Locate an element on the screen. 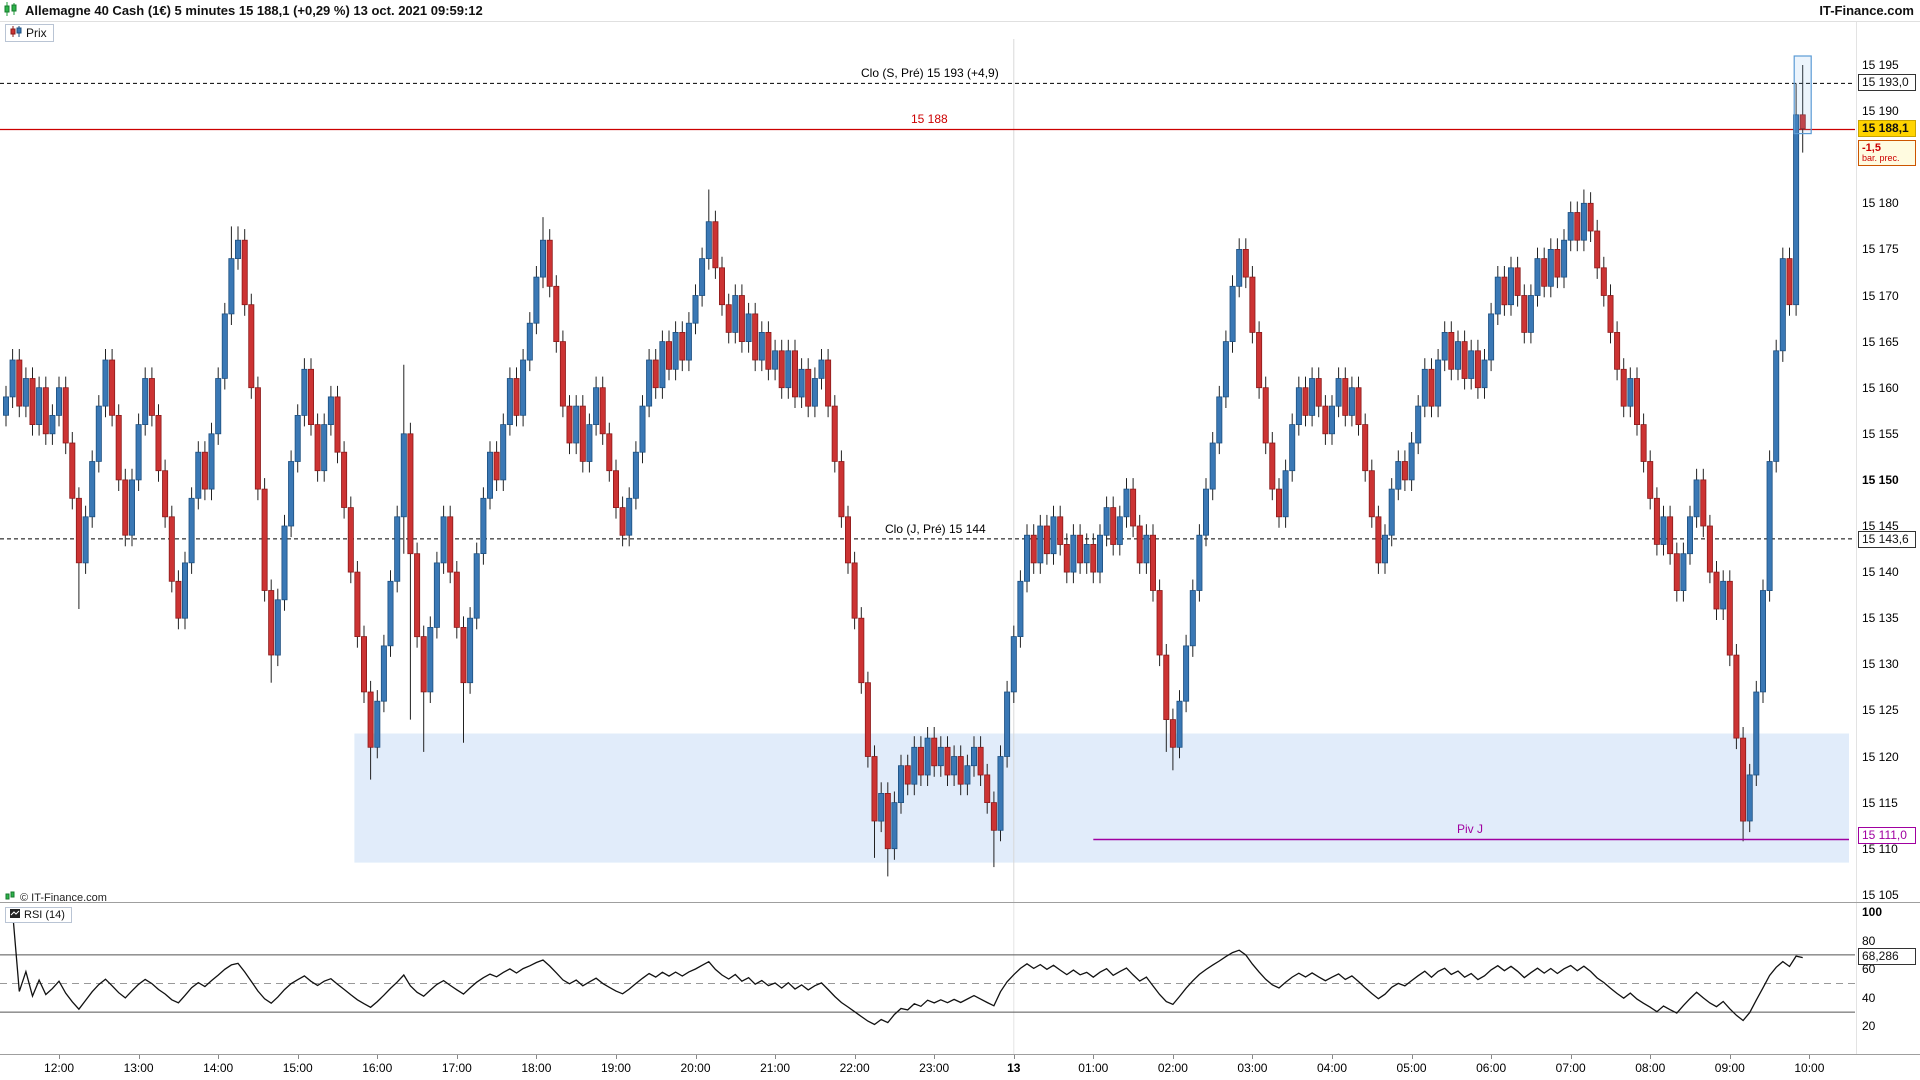  price-tick: 15 190 is located at coordinates (1880, 111).